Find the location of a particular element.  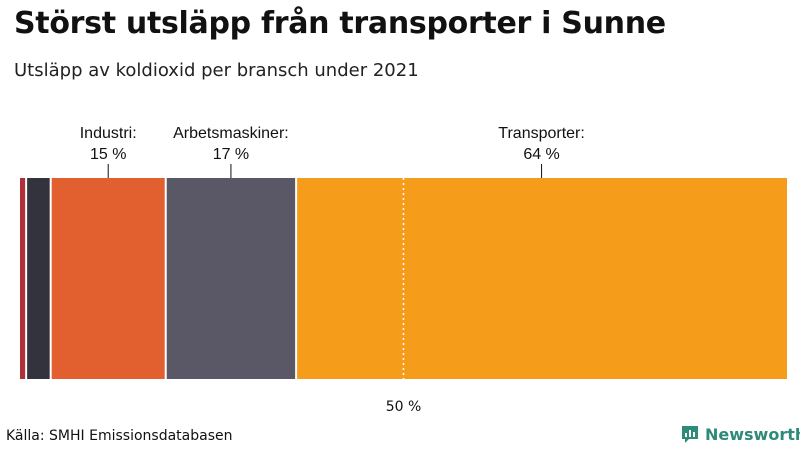

newsworthy-logo-icon is located at coordinates (690, 434).